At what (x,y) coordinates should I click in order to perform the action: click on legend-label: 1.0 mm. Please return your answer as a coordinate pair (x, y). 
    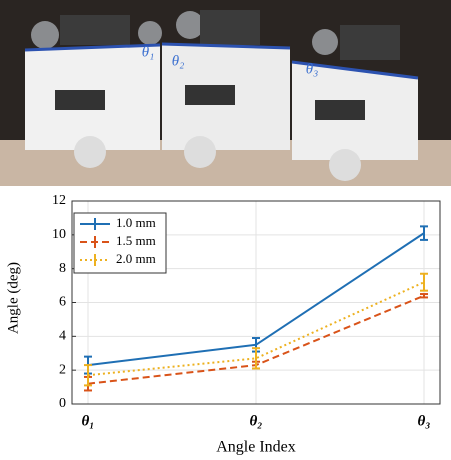
    Looking at the image, I should click on (136, 222).